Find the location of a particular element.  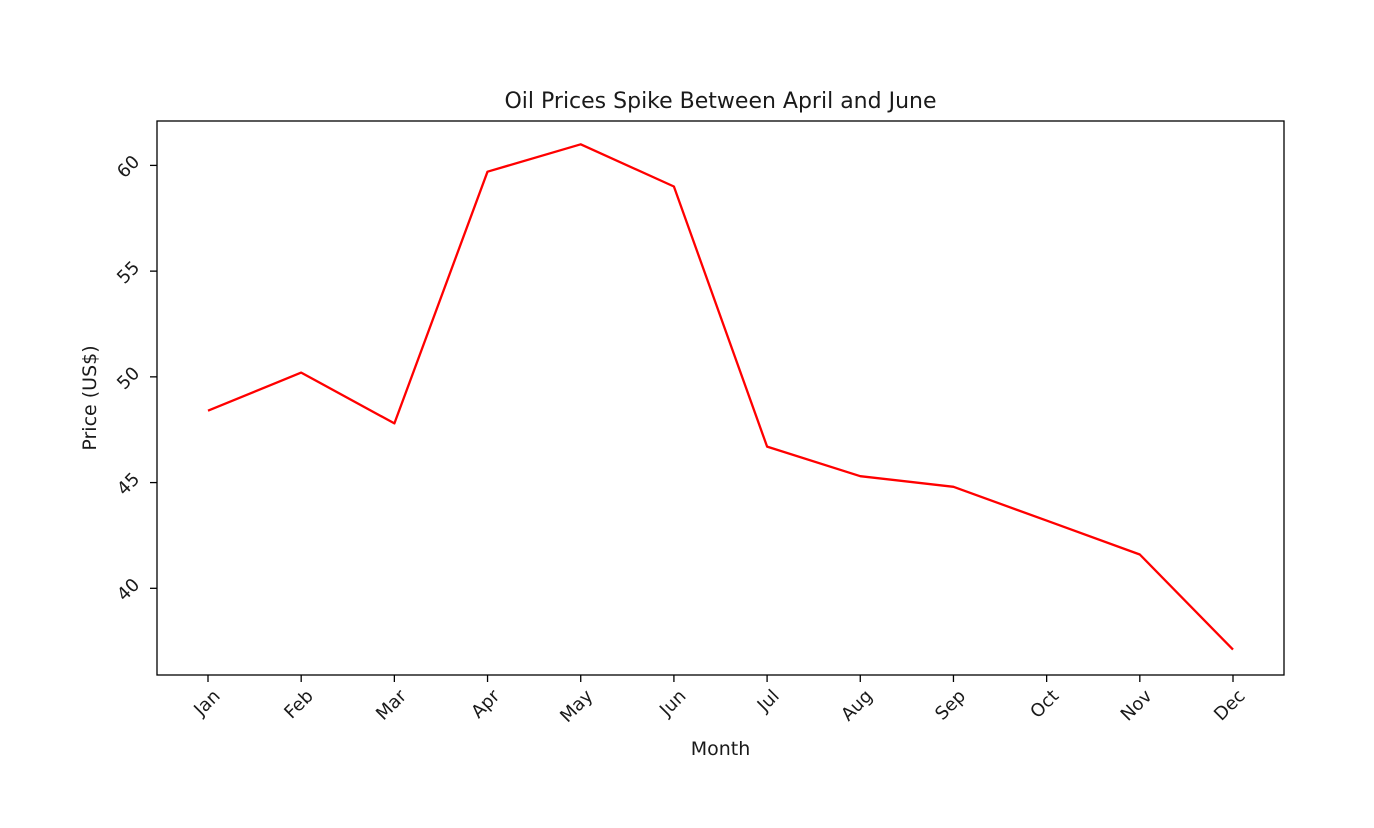

x-tick-label: Nov is located at coordinates (1137, 705).